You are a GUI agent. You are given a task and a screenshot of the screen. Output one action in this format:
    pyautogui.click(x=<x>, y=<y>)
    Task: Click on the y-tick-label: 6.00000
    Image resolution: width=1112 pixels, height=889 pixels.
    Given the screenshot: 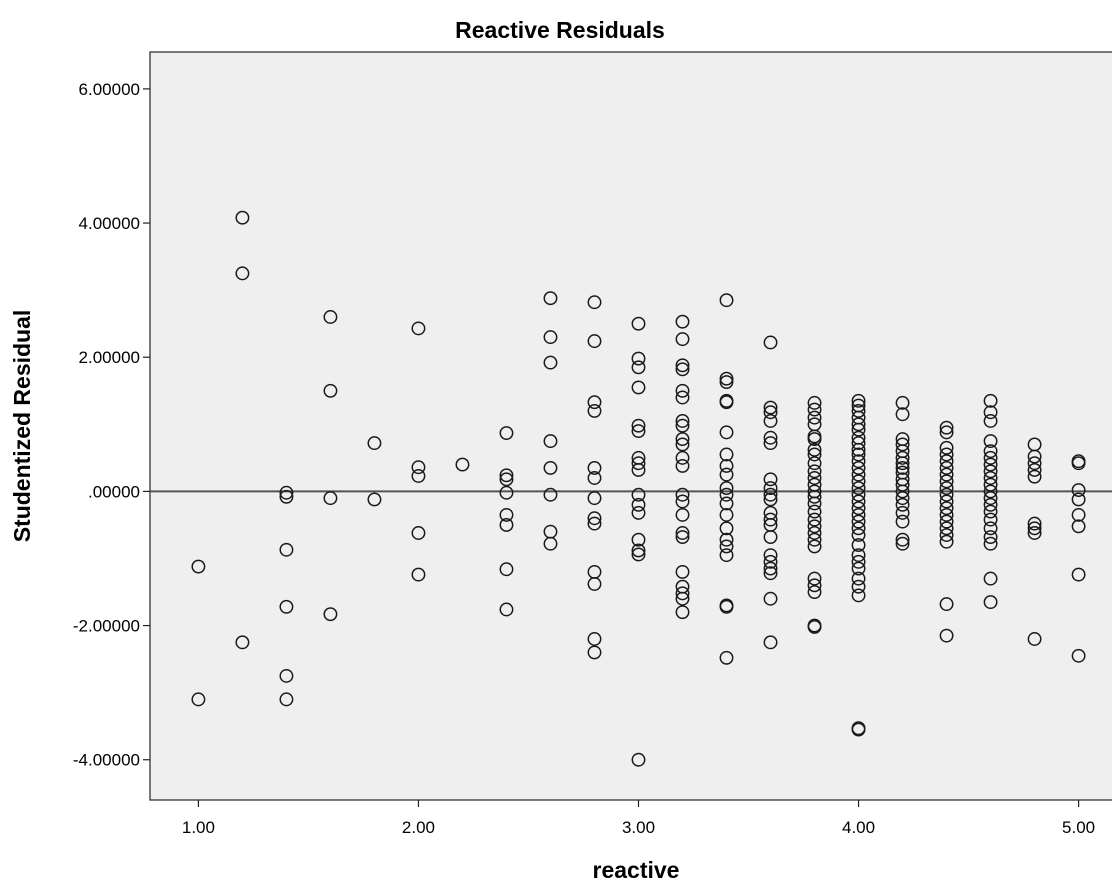 What is the action you would take?
    pyautogui.click(x=109, y=89)
    